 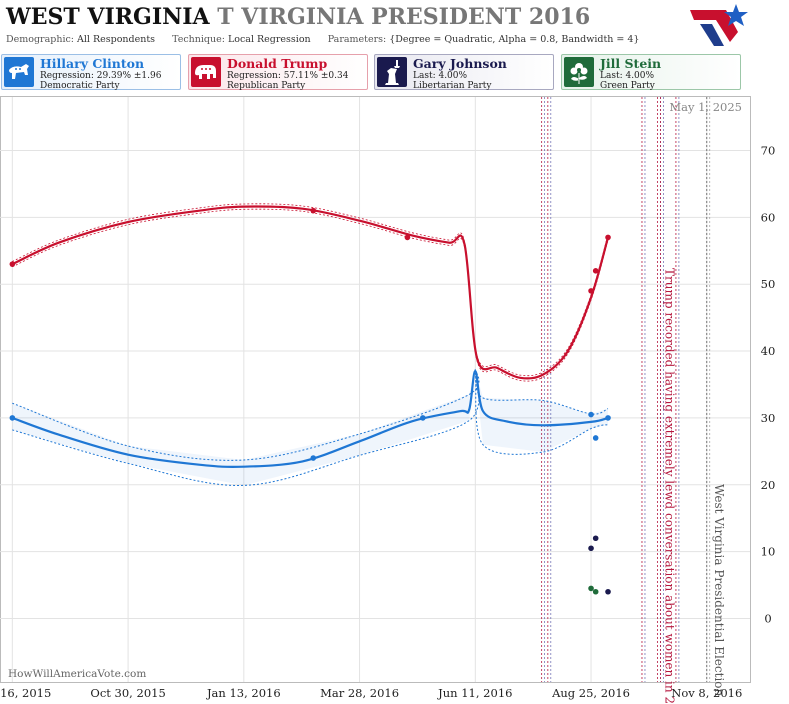 What do you see at coordinates (631, 63) in the screenshot?
I see `candidate-name: Jill Stein` at bounding box center [631, 63].